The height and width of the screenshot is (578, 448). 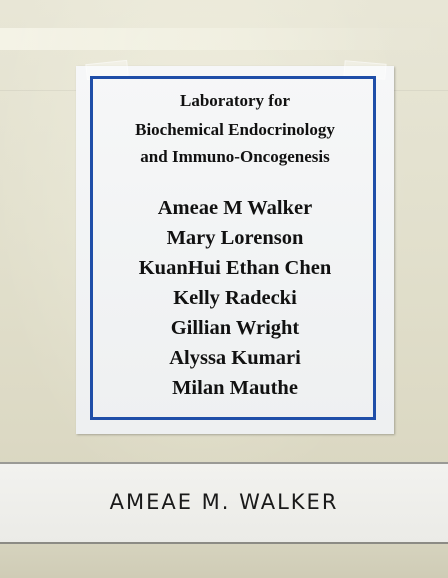 What do you see at coordinates (234, 100) in the screenshot?
I see `sign-heading-line: Laboratory for` at bounding box center [234, 100].